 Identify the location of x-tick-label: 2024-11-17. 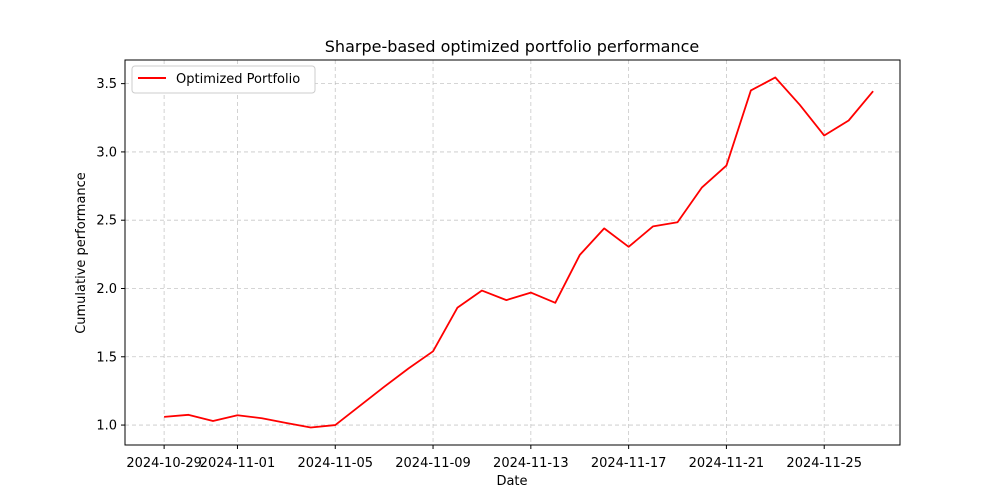
(629, 463).